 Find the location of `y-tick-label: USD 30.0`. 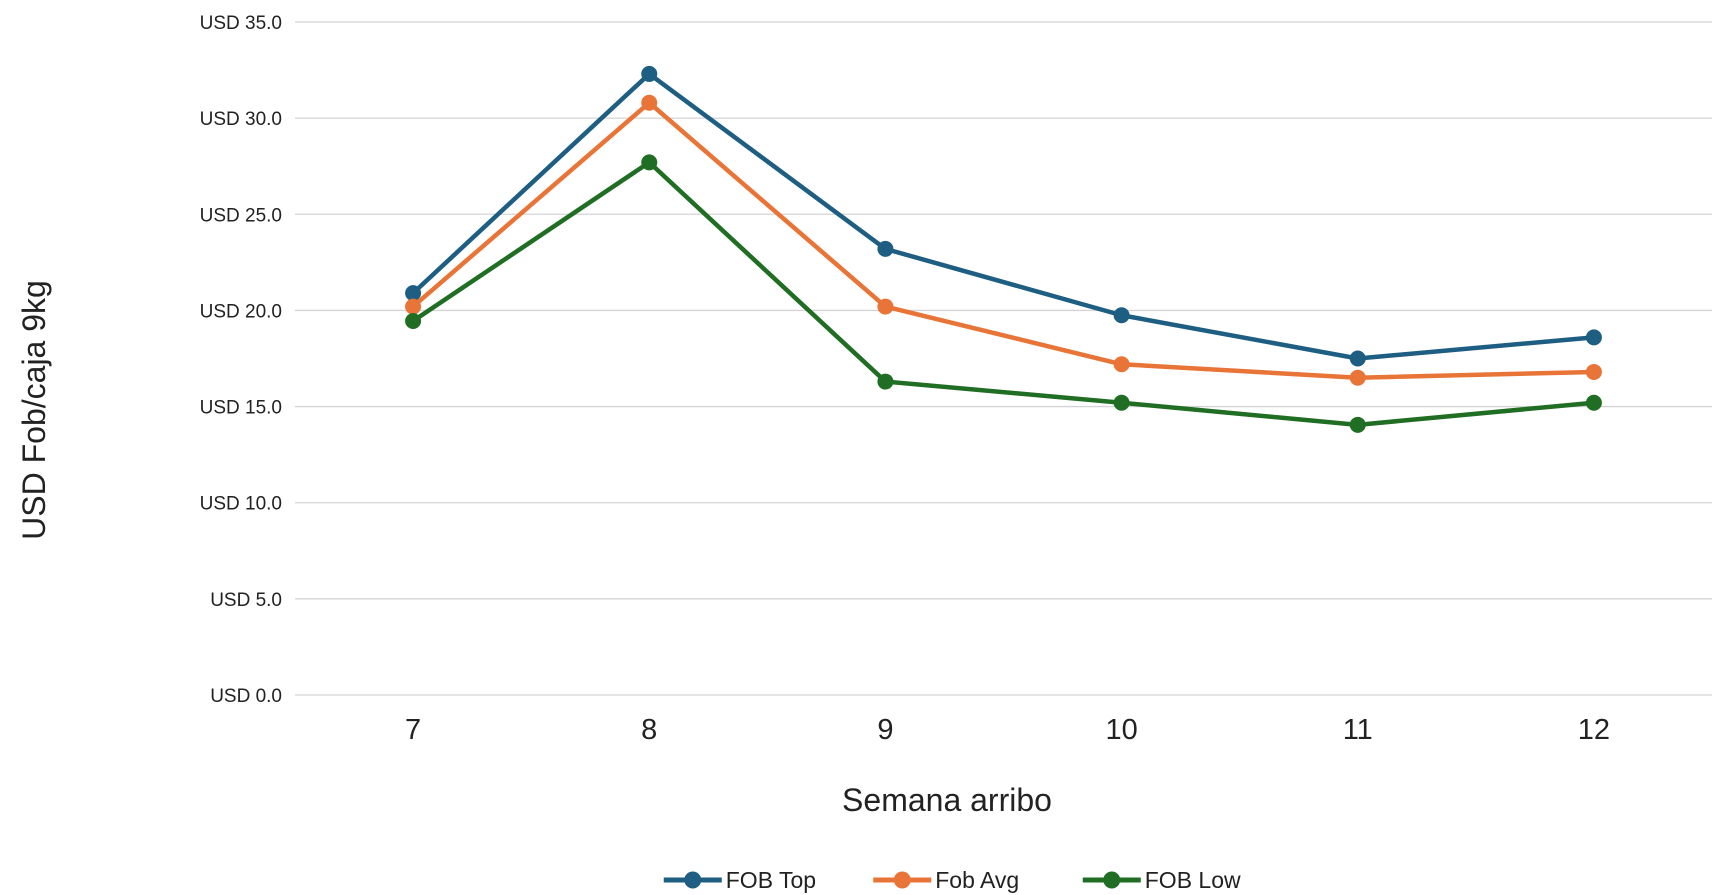

y-tick-label: USD 30.0 is located at coordinates (241, 119).